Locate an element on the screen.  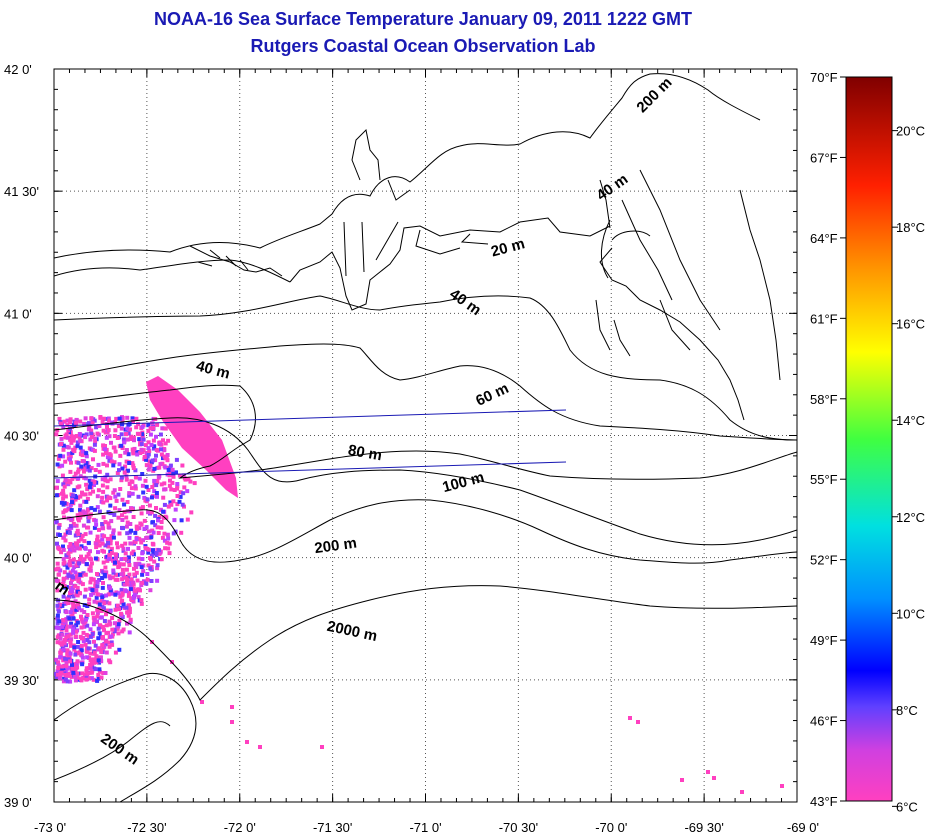
colorbar-c-label: 12°C is located at coordinates (910, 517).